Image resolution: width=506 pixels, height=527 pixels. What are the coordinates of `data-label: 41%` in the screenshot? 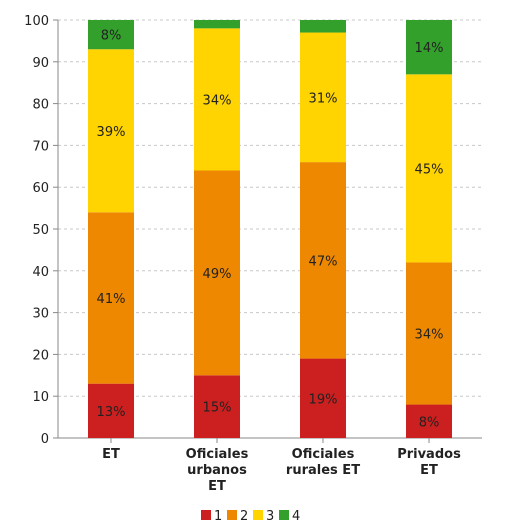 It's located at (111, 299).